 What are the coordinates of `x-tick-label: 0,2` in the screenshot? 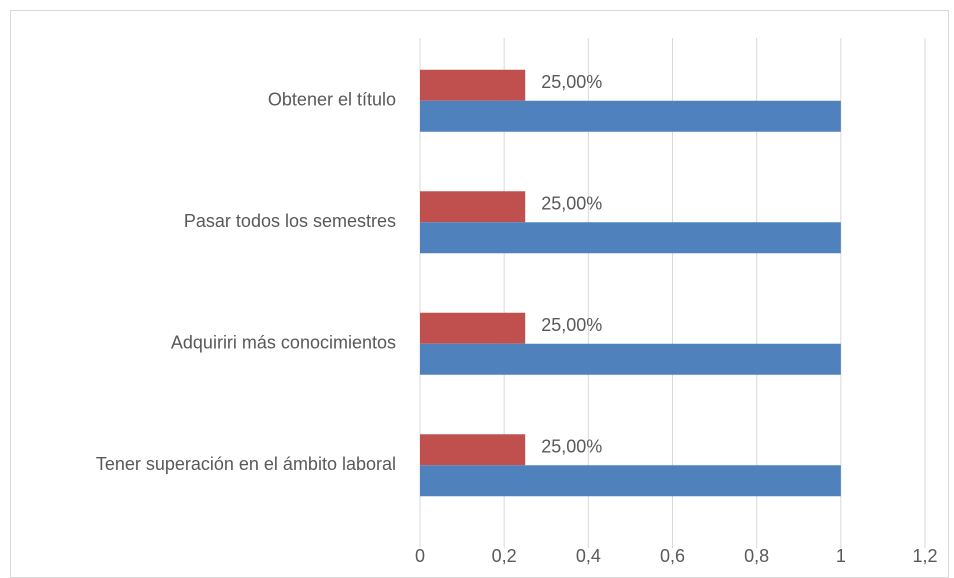 It's located at (504, 556).